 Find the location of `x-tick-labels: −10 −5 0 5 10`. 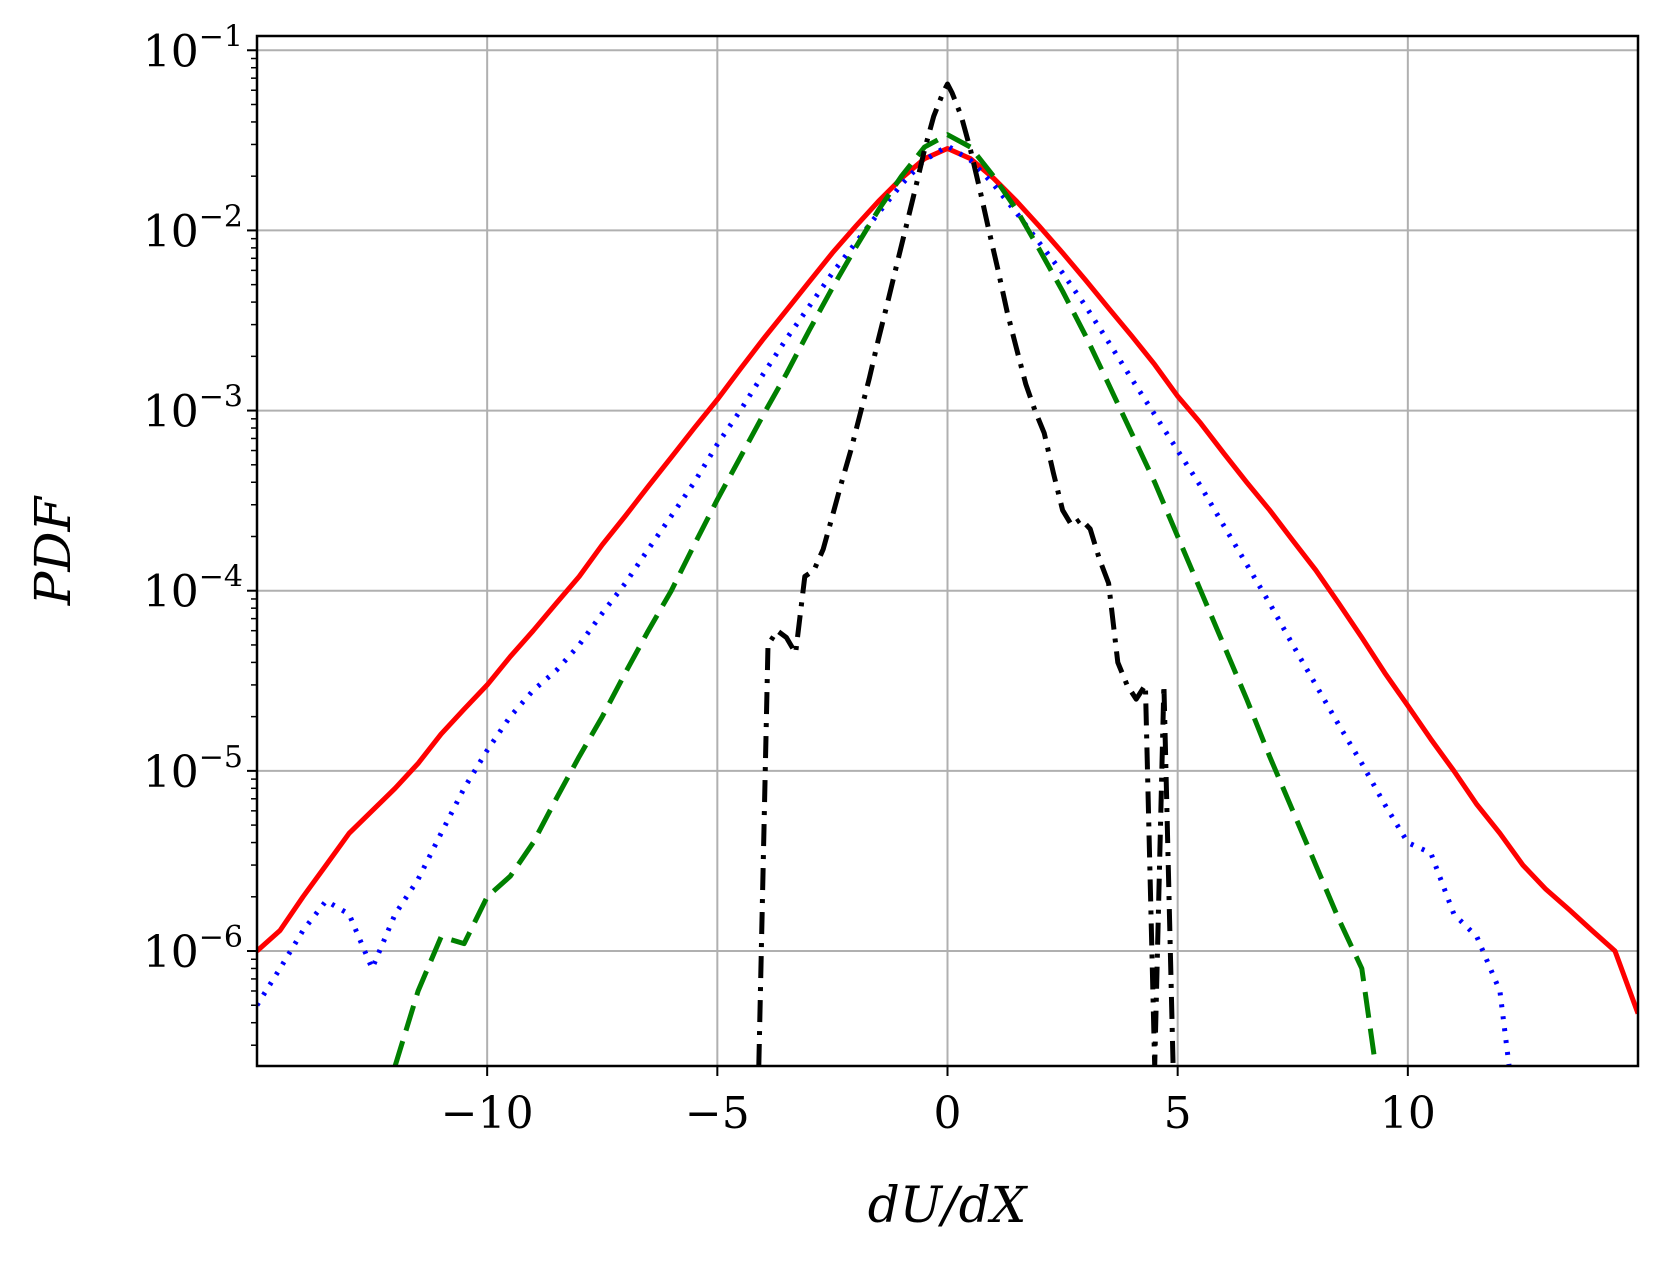

x-tick-labels: −10 −5 0 5 10 is located at coordinates (938, 1113).